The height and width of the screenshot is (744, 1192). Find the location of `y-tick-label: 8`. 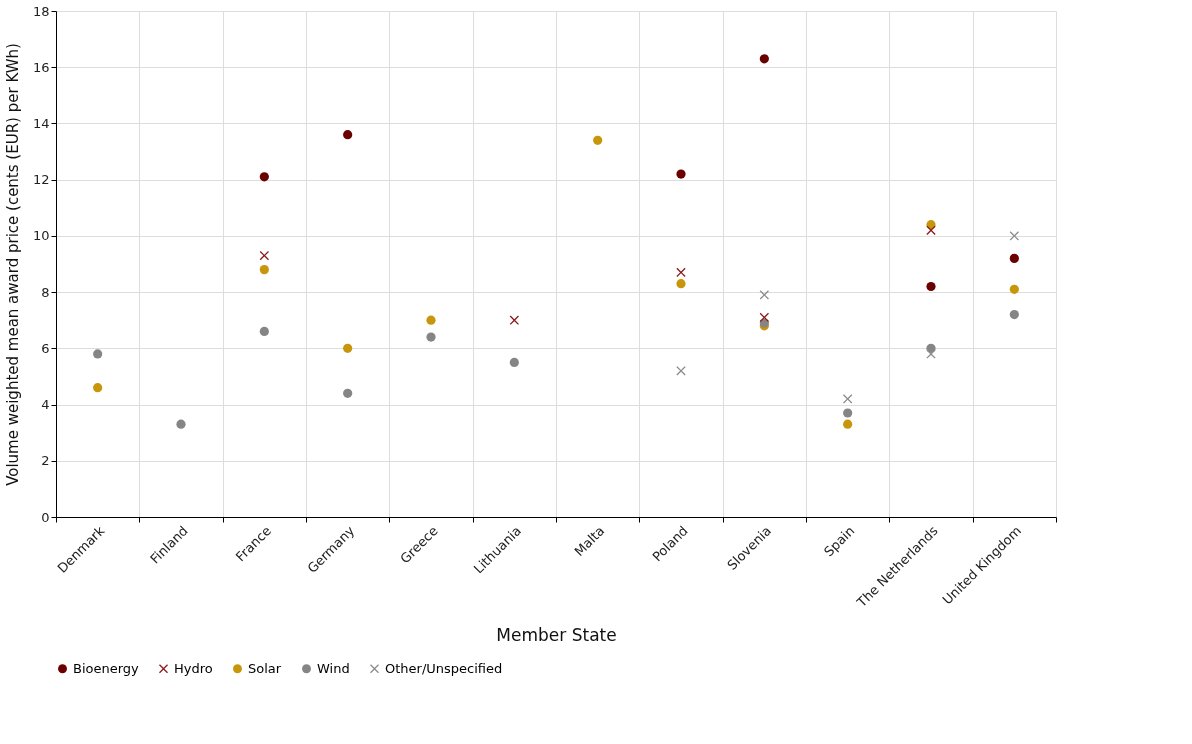

y-tick-label: 8 is located at coordinates (45, 292).